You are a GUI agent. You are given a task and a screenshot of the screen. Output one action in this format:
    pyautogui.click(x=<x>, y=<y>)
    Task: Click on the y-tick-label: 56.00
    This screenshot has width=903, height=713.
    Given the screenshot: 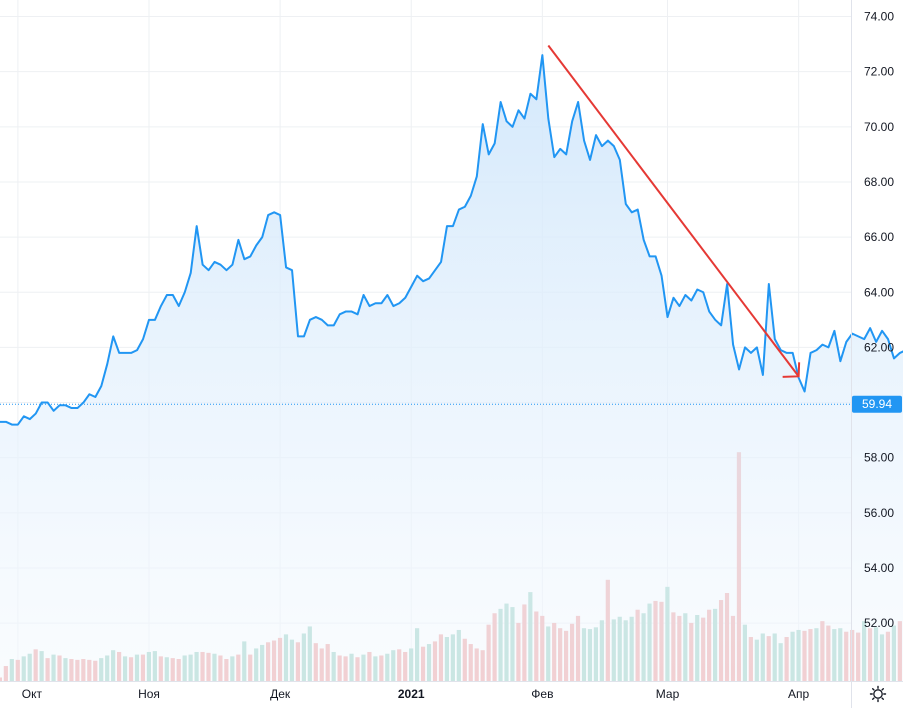 What is the action you would take?
    pyautogui.click(x=879, y=513)
    